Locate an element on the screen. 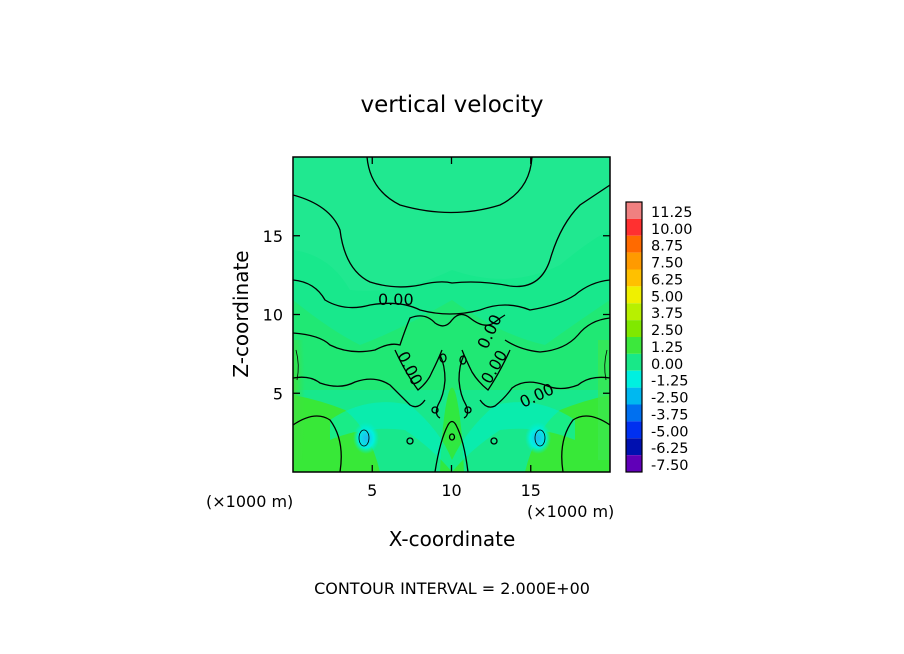 Image resolution: width=904 pixels, height=654 pixels. contour-top is located at coordinates (449, 185).